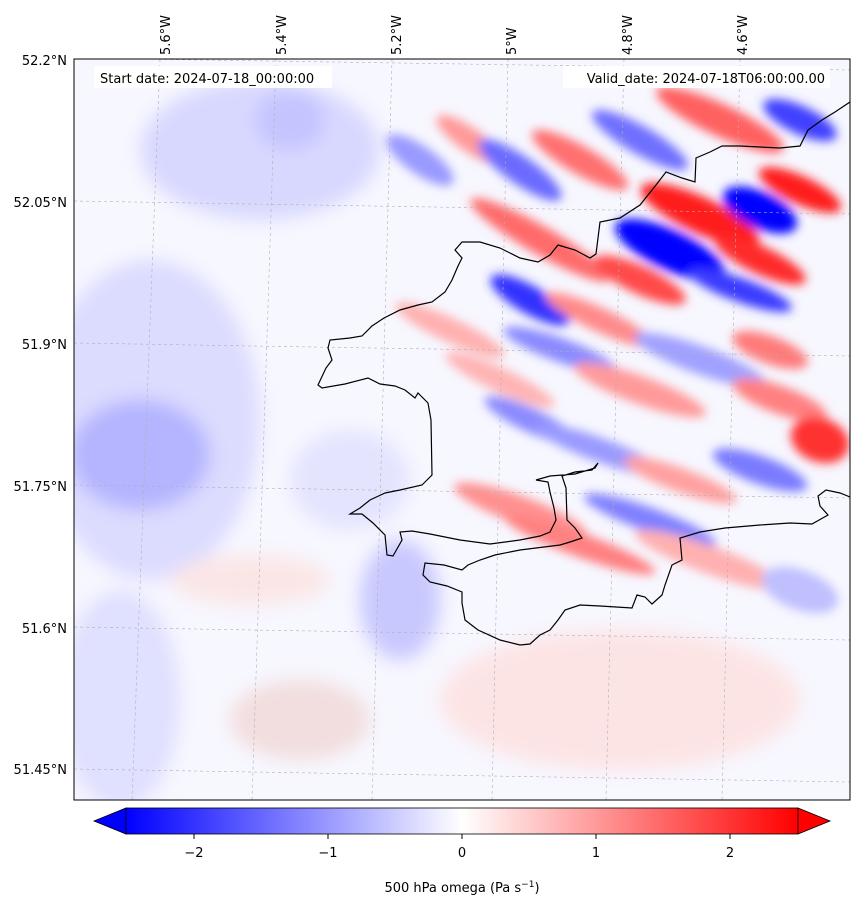 Image resolution: width=859 pixels, height=908 pixels. I want to click on lat-label-51-9n: 51.9°N, so click(44, 345).